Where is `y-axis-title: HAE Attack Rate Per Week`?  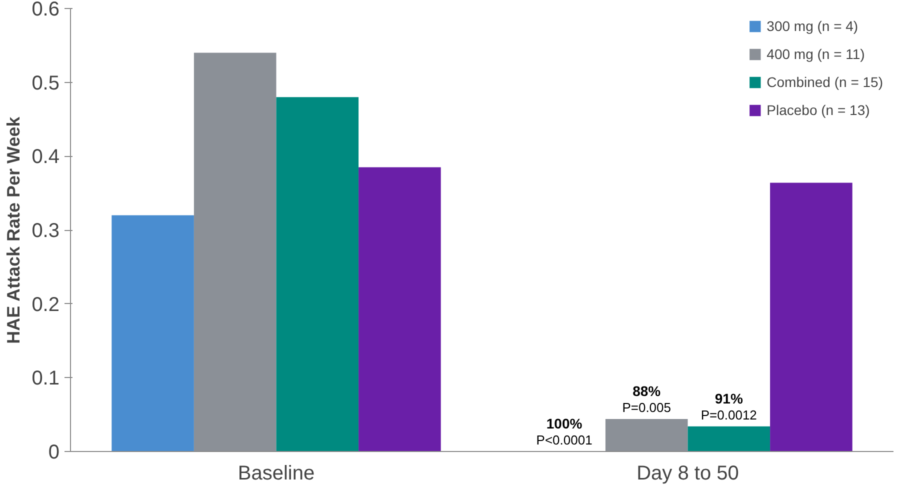 y-axis-title: HAE Attack Rate Per Week is located at coordinates (14, 230).